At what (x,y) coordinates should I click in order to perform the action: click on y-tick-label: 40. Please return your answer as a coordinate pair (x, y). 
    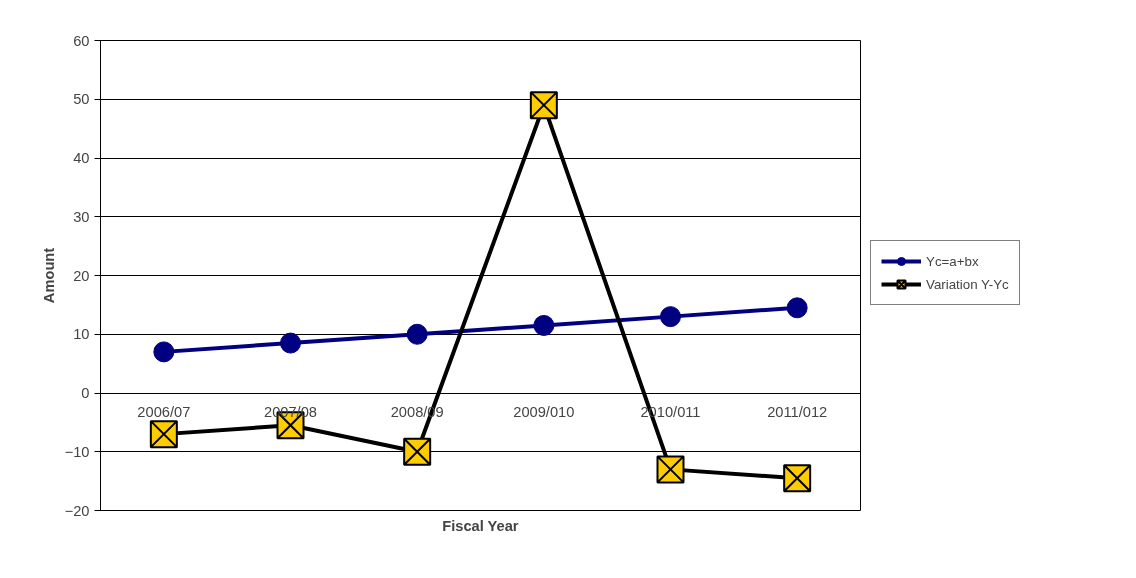
    Looking at the image, I should click on (81, 158).